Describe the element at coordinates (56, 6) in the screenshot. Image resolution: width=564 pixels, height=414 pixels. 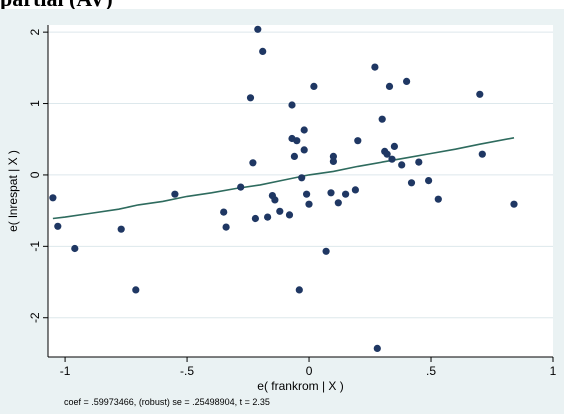
I see `header-fragment: partial (AV)` at that location.